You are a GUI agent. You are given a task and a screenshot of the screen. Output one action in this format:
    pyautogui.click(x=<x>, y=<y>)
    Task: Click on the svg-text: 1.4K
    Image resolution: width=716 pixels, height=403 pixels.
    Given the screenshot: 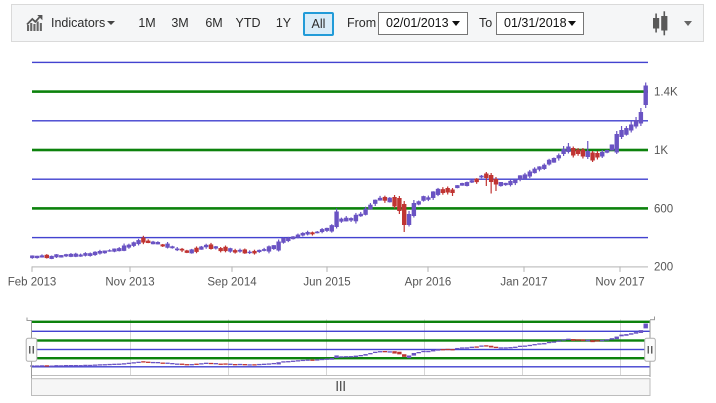 What is the action you would take?
    pyautogui.click(x=666, y=93)
    